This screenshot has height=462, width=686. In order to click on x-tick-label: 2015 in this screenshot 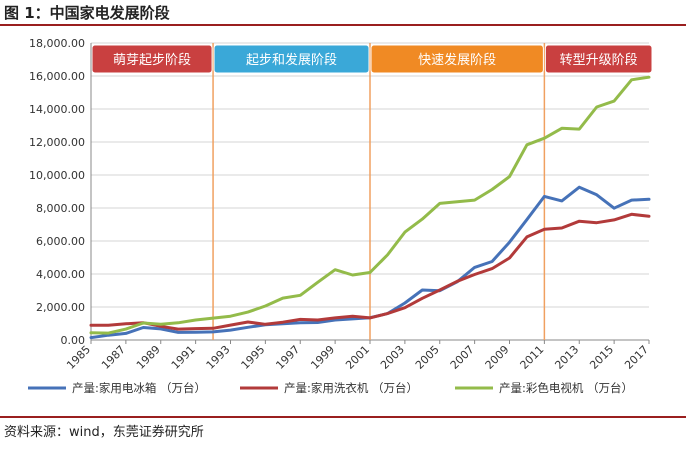, I will do `click(601, 357)`.